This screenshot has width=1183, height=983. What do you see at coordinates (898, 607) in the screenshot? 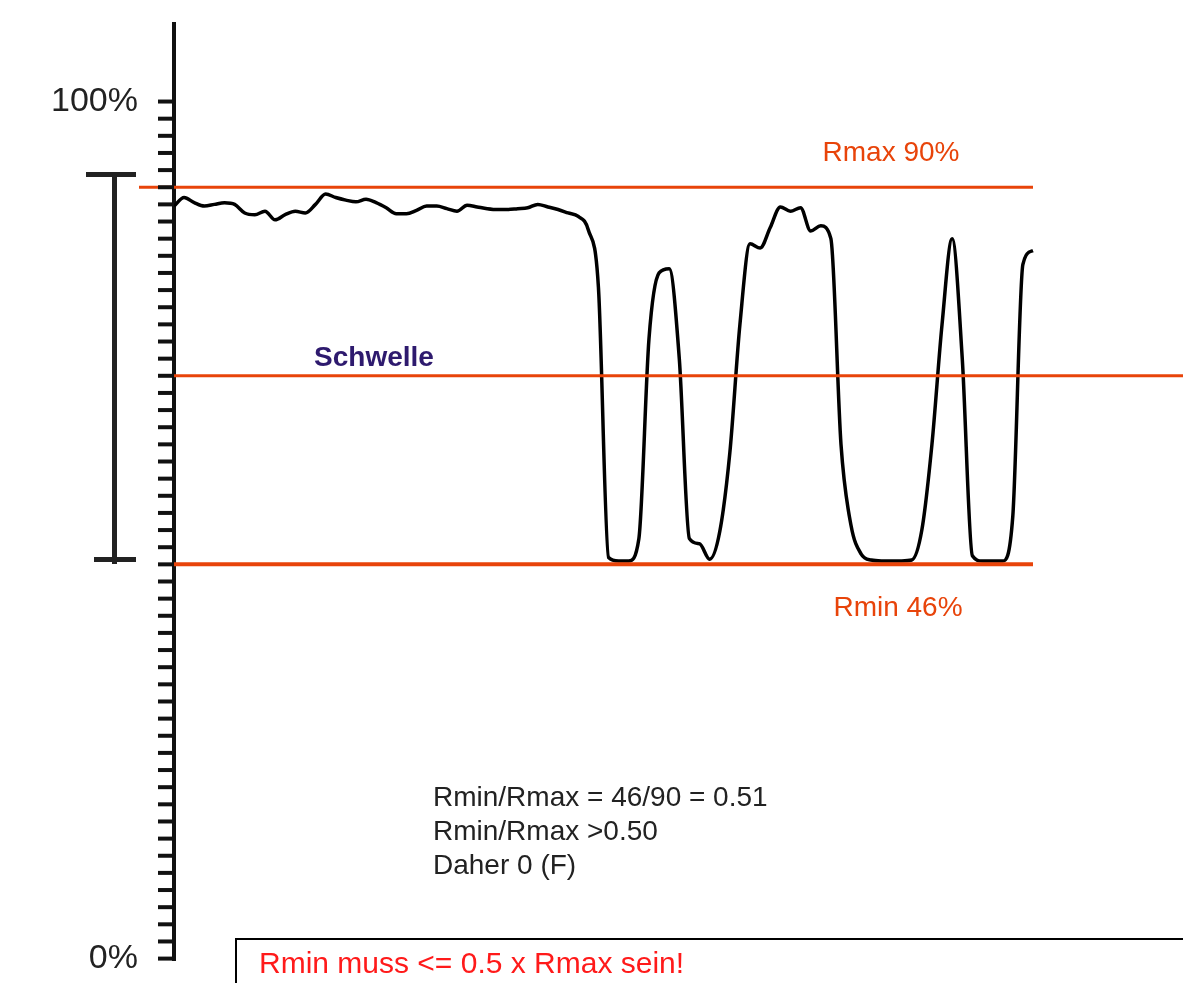
I see `ref-line-label: Rmin 46%` at bounding box center [898, 607].